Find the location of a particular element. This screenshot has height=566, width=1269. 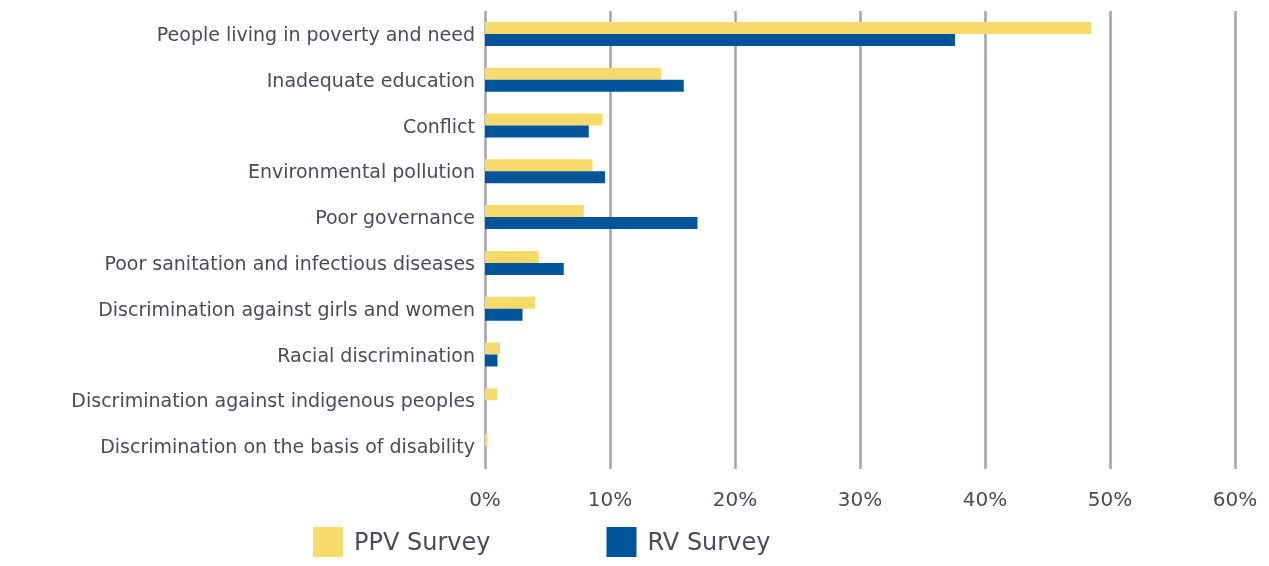

x-tick-label: 50% is located at coordinates (1110, 499).